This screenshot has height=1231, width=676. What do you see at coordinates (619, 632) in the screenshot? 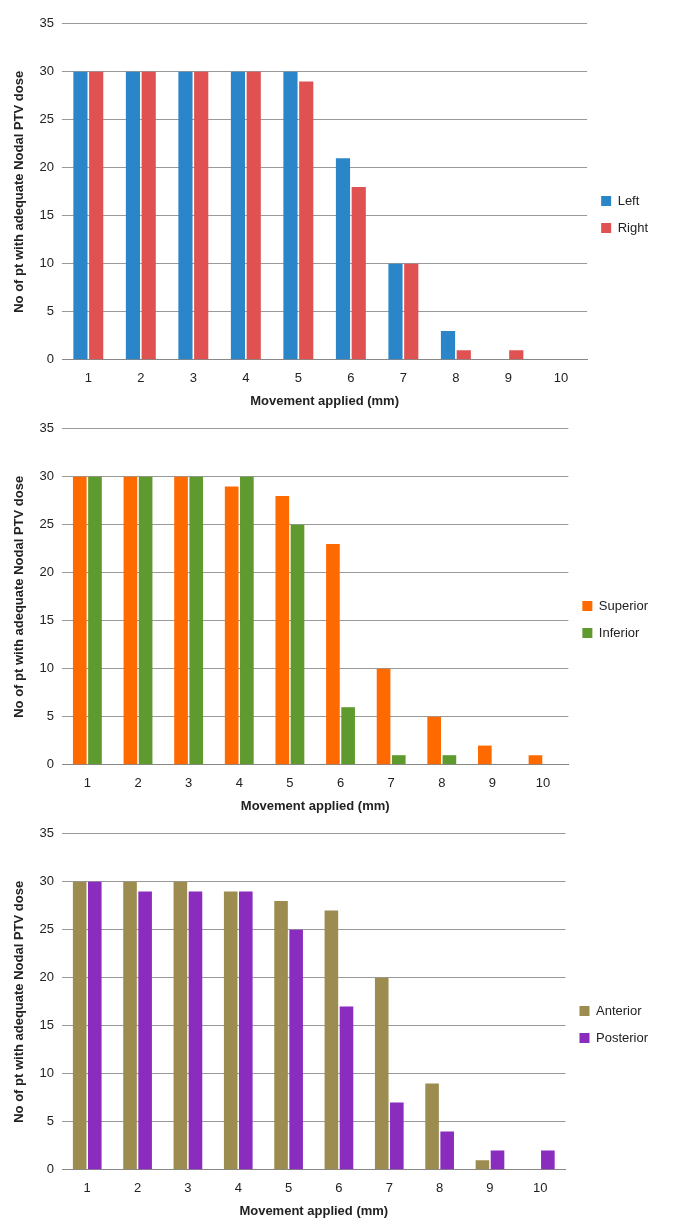
I see `legend-label: Inferior` at bounding box center [619, 632].